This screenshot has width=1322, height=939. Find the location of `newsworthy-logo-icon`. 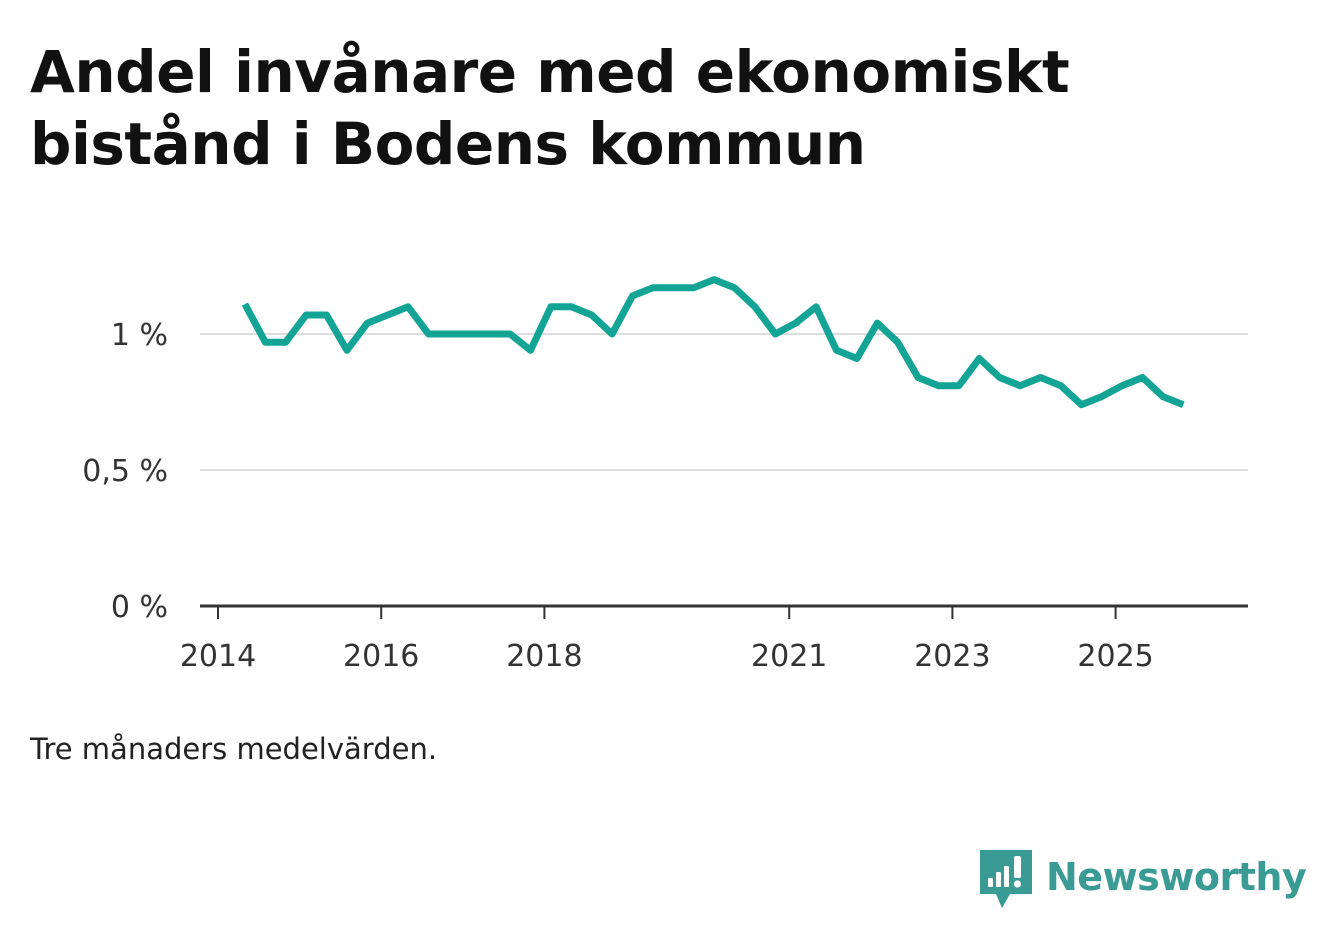

newsworthy-logo-icon is located at coordinates (1006, 879).